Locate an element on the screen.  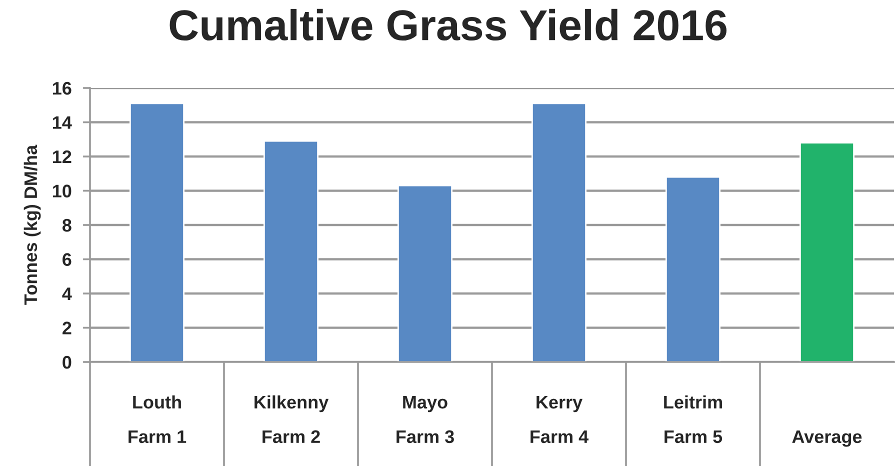
y-tick-label: 10 is located at coordinates (62, 191).